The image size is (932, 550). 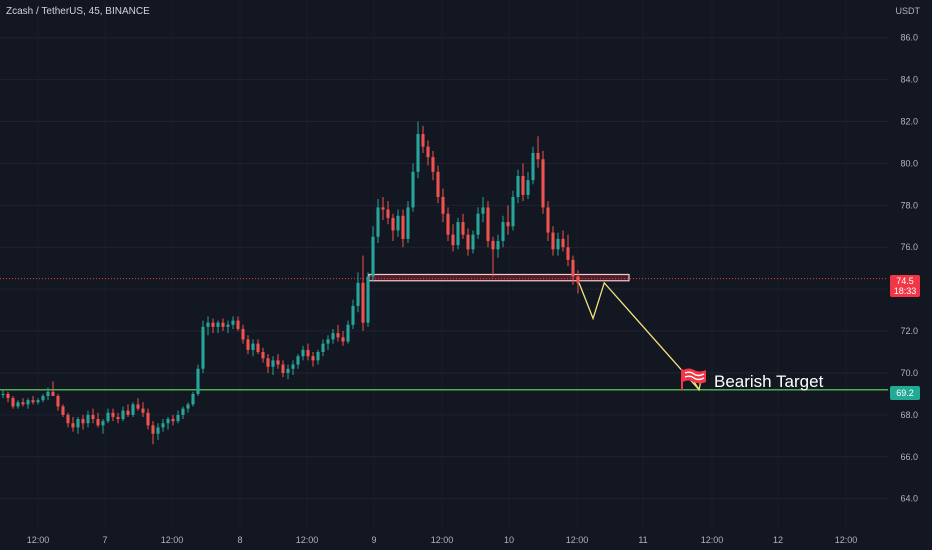 What do you see at coordinates (909, 331) in the screenshot?
I see `y-tick-label: 72.0` at bounding box center [909, 331].